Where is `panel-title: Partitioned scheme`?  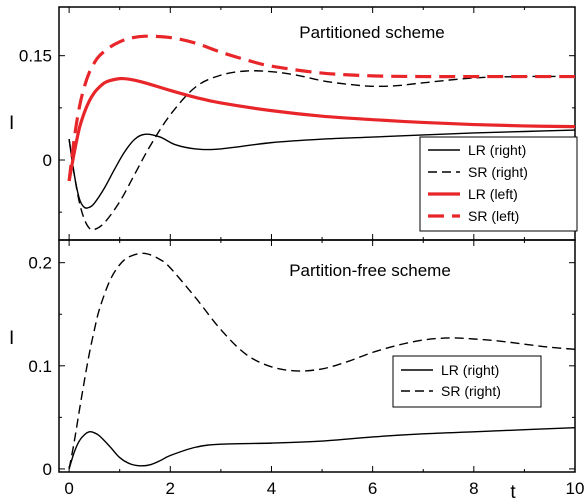
panel-title: Partitioned scheme is located at coordinates (372, 32).